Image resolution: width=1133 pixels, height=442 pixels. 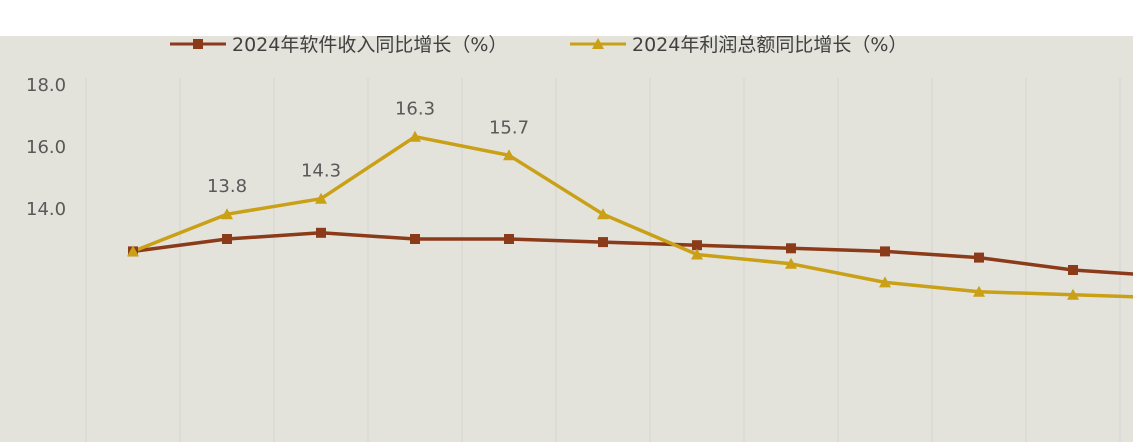 I want to click on y-tick-label: 14.0, so click(x=46, y=209).